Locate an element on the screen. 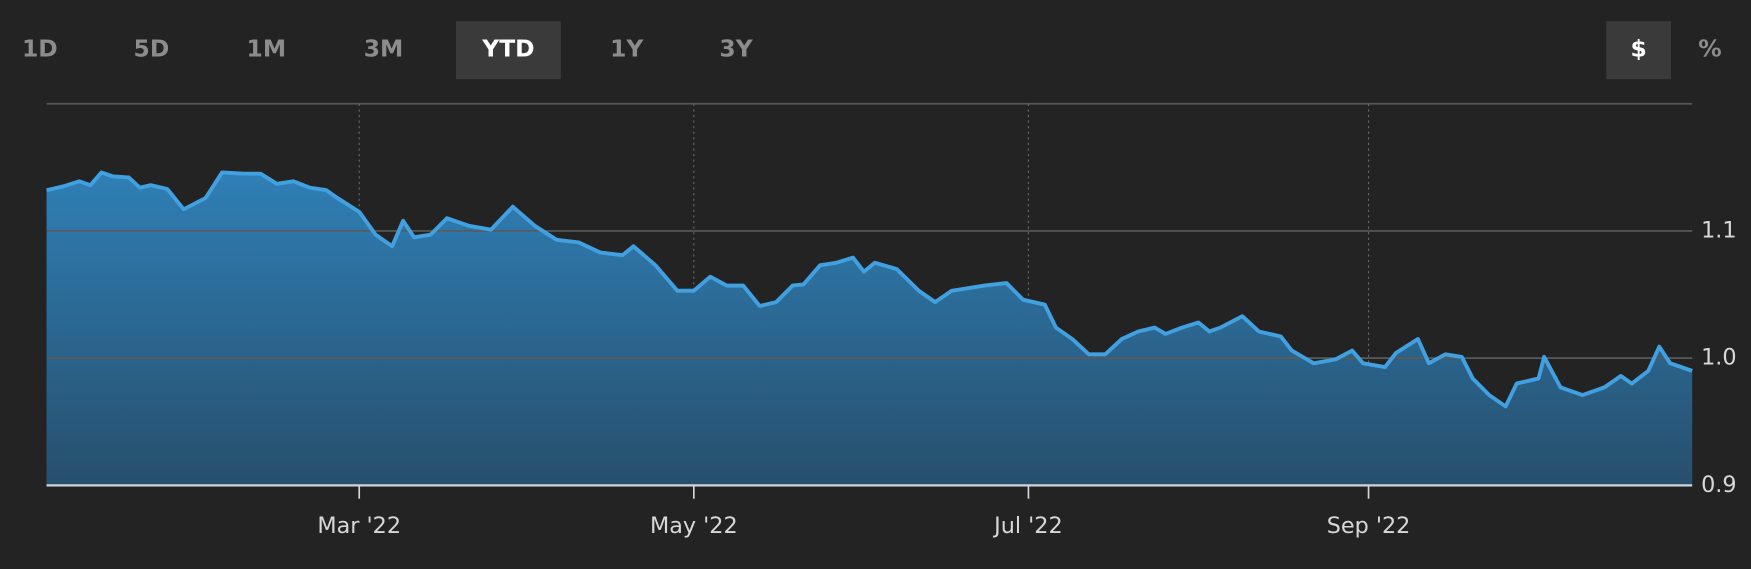  range-button: YTD is located at coordinates (507, 49).